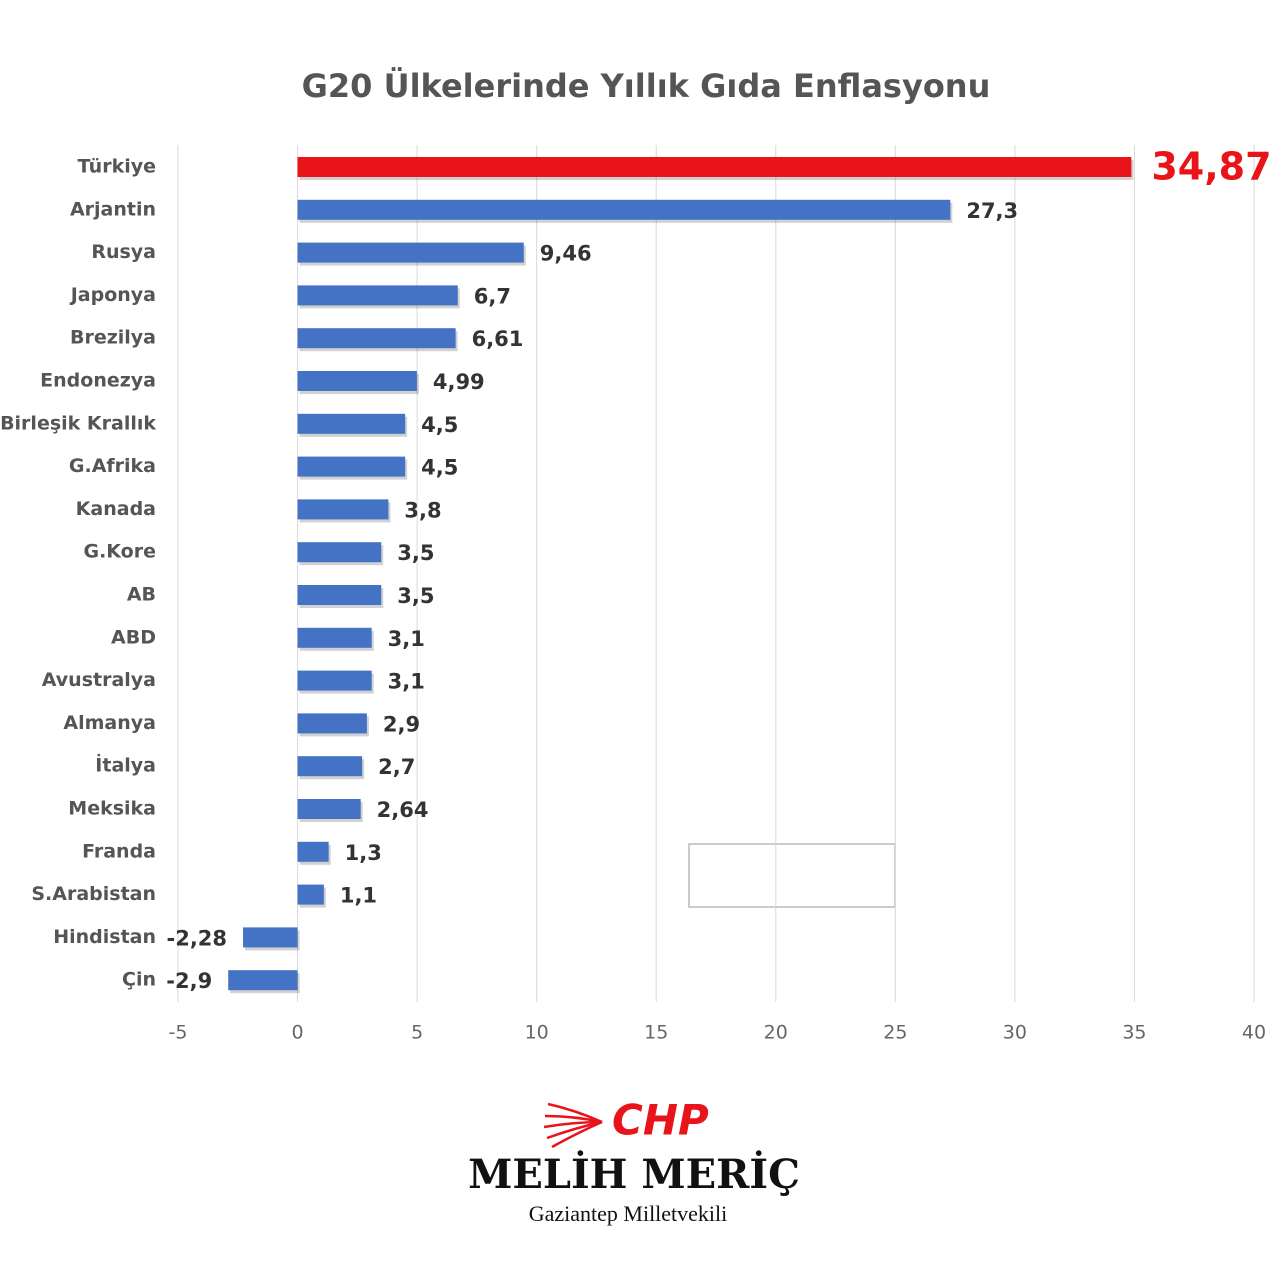 This screenshot has height=1280, width=1280. I want to click on y-tick-label: Birleşik Krallık, so click(78, 423).